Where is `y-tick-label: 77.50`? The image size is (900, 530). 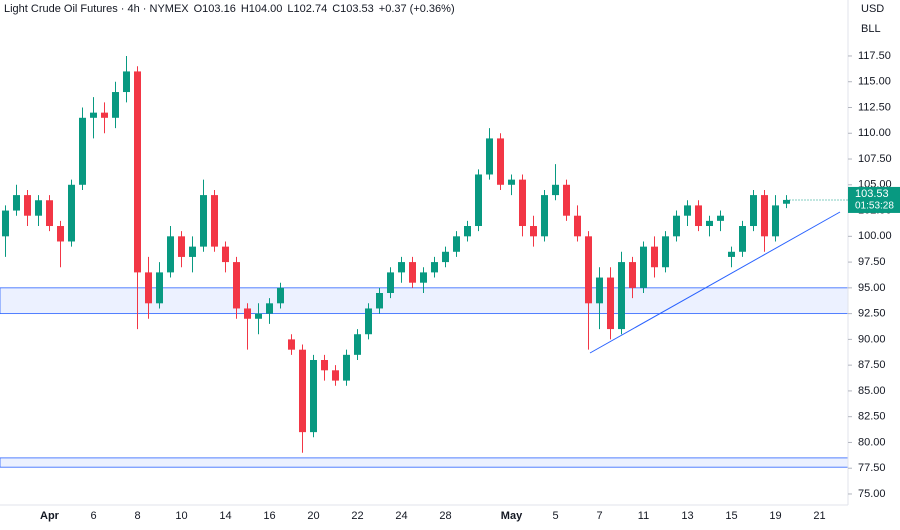
y-tick-label: 77.50 is located at coordinates (872, 468).